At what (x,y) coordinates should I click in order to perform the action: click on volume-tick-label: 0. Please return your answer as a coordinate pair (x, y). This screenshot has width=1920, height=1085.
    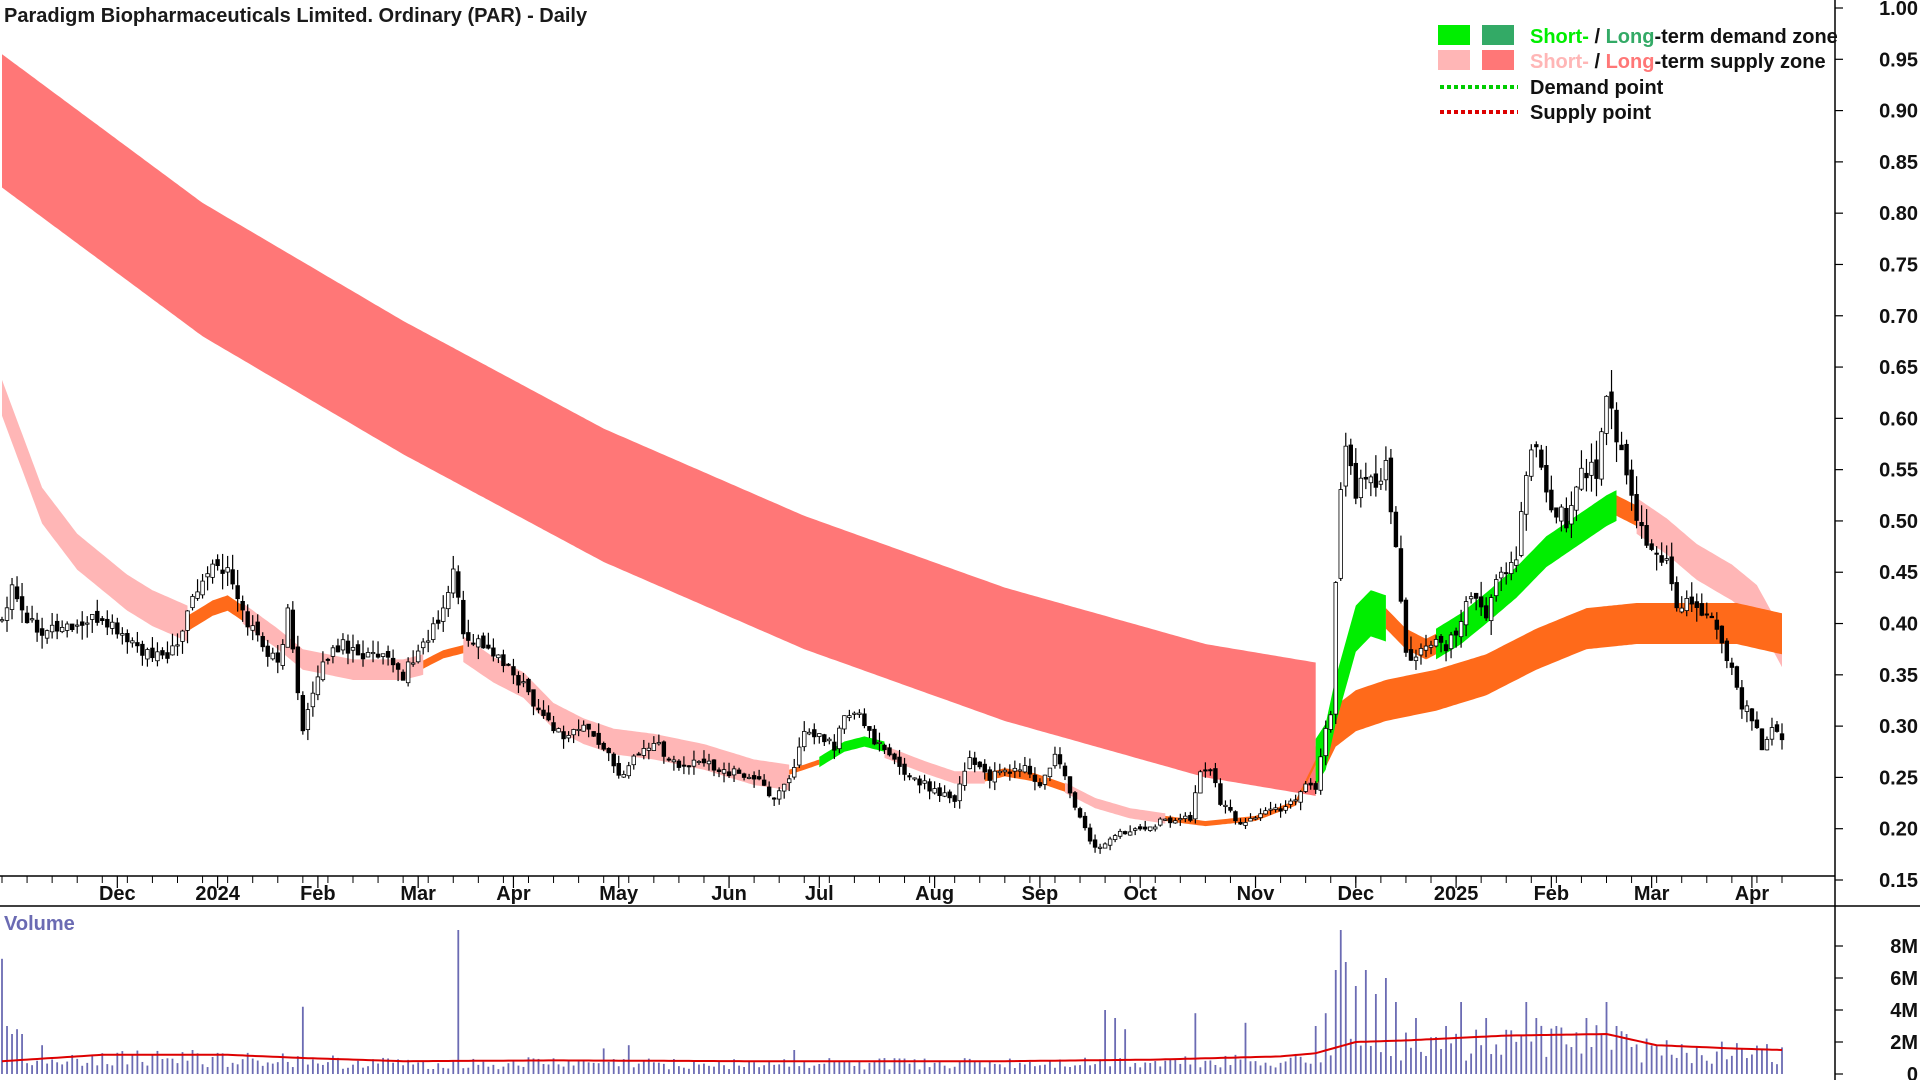
    Looking at the image, I should click on (1912, 1072).